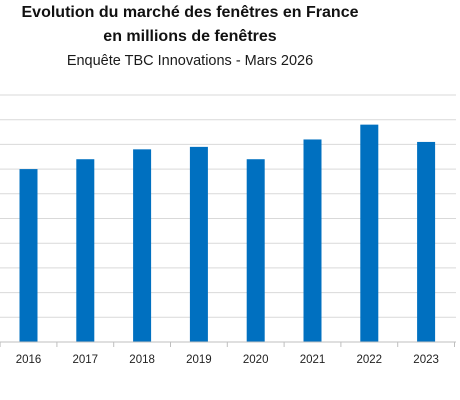 The width and height of the screenshot is (460, 400). Describe the element at coordinates (199, 360) in the screenshot. I see `x-tick-label-2019: 2019` at that location.